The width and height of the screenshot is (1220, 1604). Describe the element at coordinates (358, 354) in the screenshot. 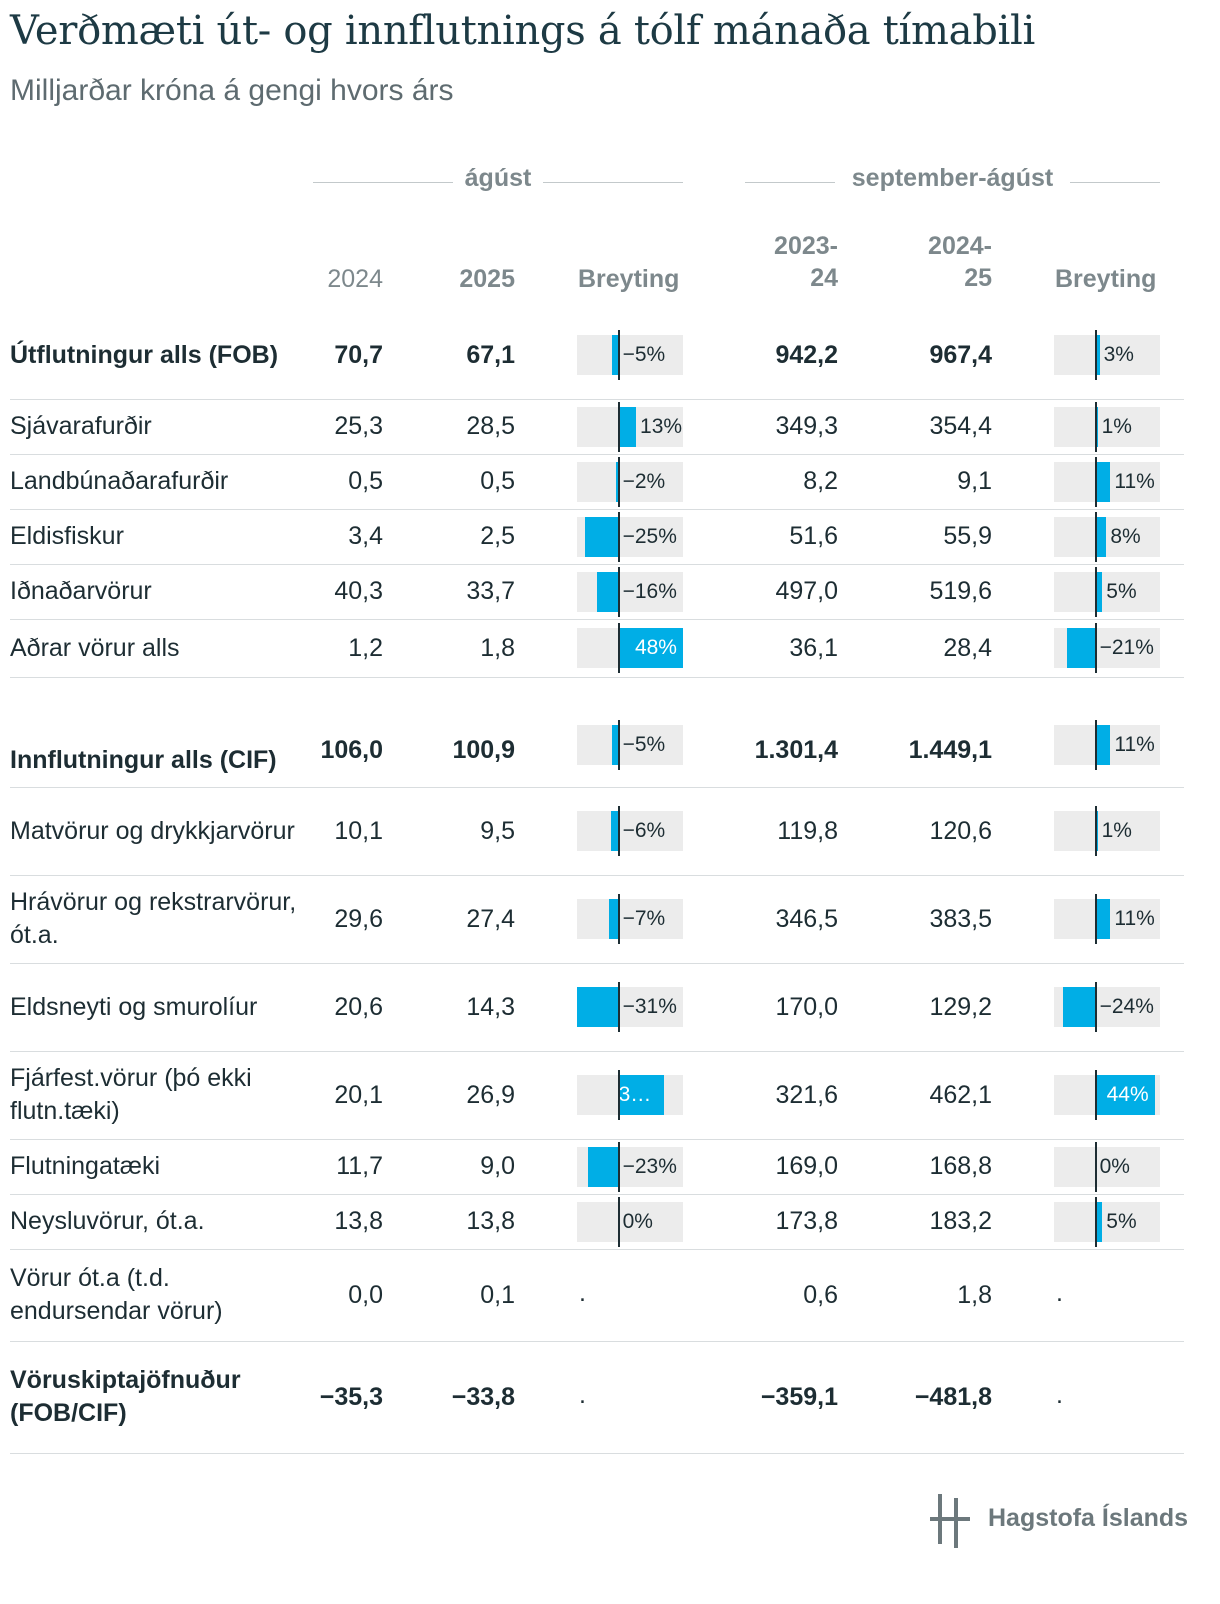

I see `cell-month-prev: 70,7` at that location.